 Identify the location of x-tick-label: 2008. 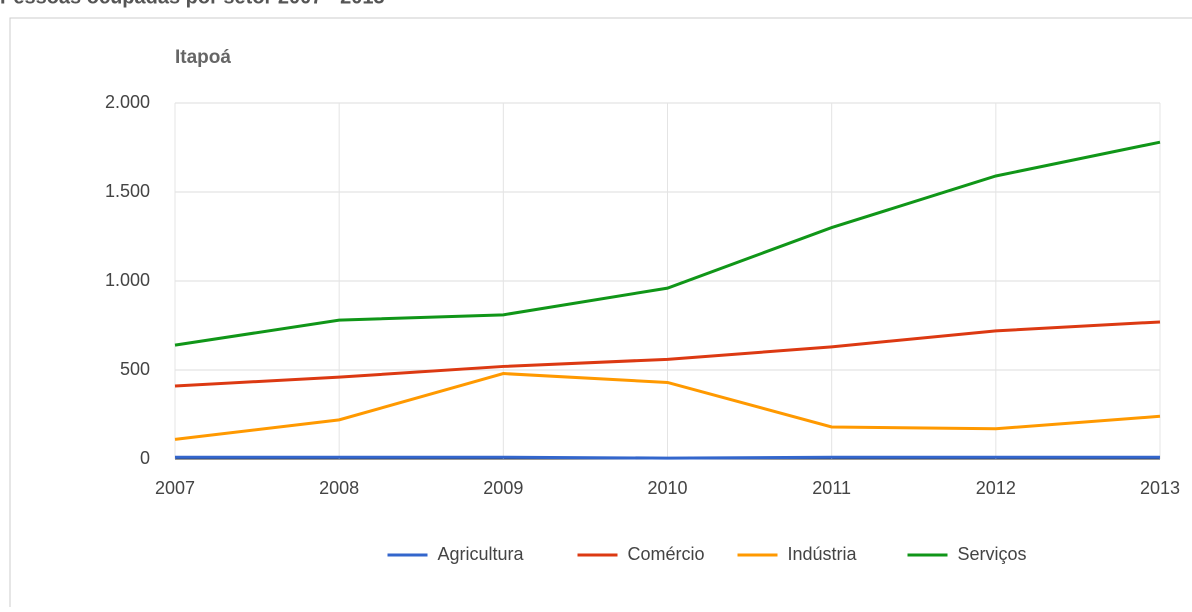
(339, 488).